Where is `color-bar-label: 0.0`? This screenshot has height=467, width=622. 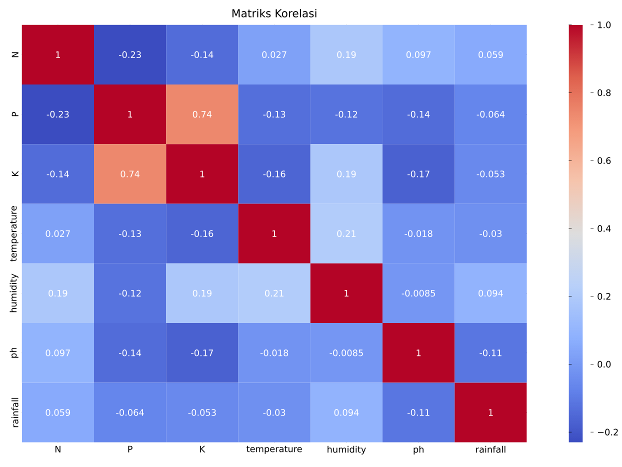 color-bar-label: 0.0 is located at coordinates (604, 364).